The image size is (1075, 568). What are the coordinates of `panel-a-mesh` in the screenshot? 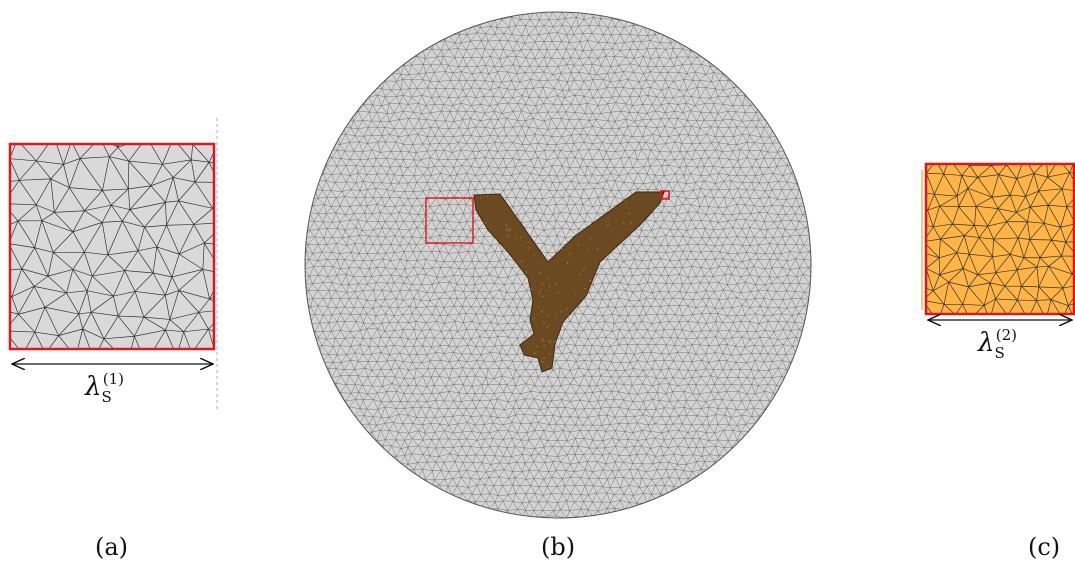 It's located at (112, 246).